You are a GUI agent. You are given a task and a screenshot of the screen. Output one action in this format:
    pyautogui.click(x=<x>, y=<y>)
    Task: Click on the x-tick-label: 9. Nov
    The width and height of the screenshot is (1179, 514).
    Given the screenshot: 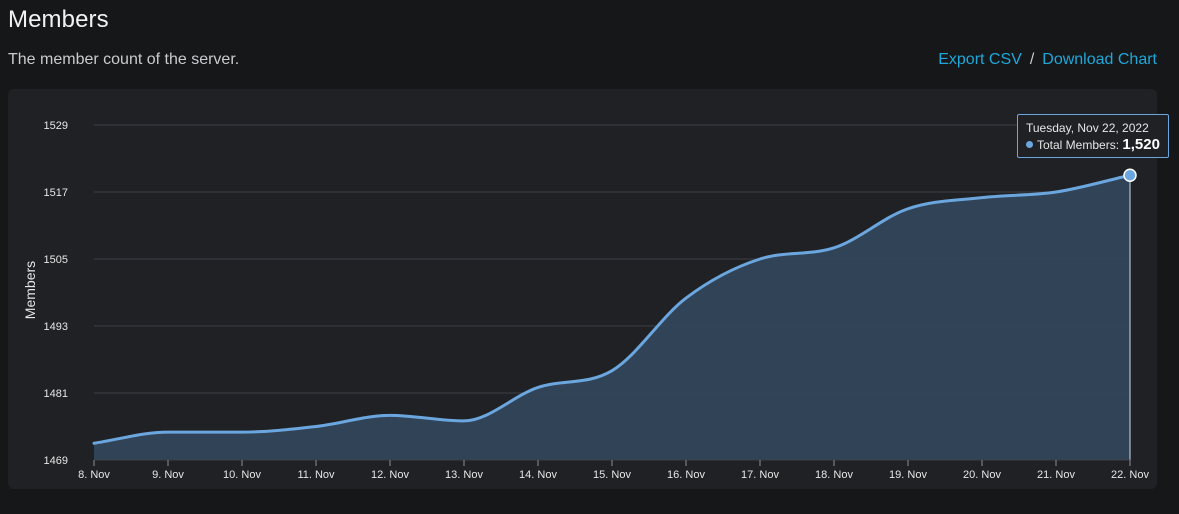 What is the action you would take?
    pyautogui.click(x=168, y=475)
    